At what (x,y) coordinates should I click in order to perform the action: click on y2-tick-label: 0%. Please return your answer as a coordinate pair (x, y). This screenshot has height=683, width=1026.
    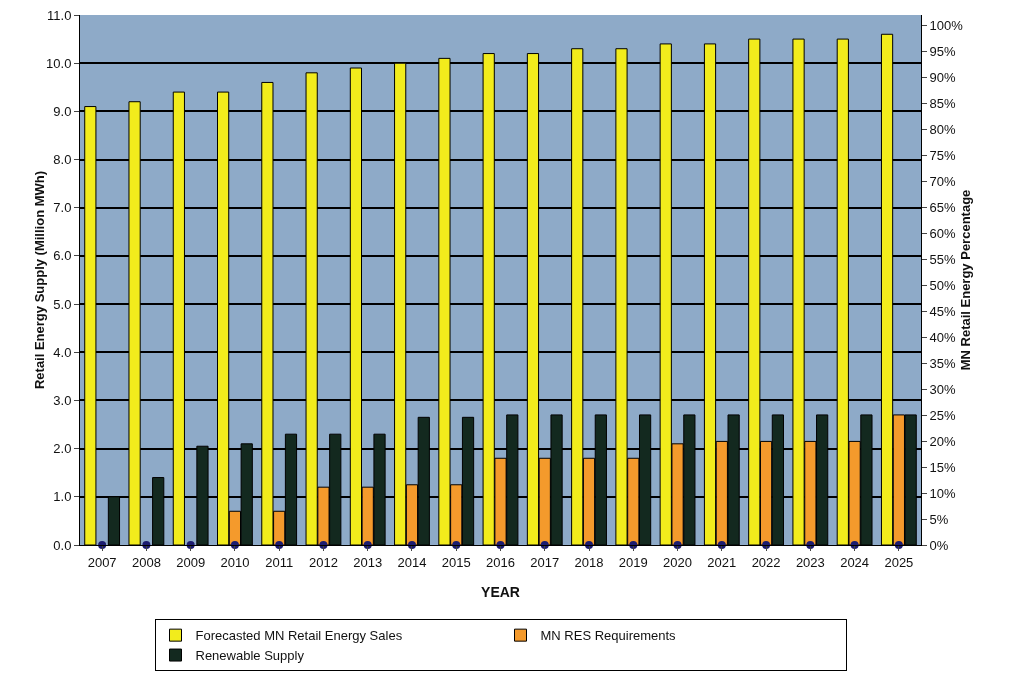
    Looking at the image, I should click on (939, 545).